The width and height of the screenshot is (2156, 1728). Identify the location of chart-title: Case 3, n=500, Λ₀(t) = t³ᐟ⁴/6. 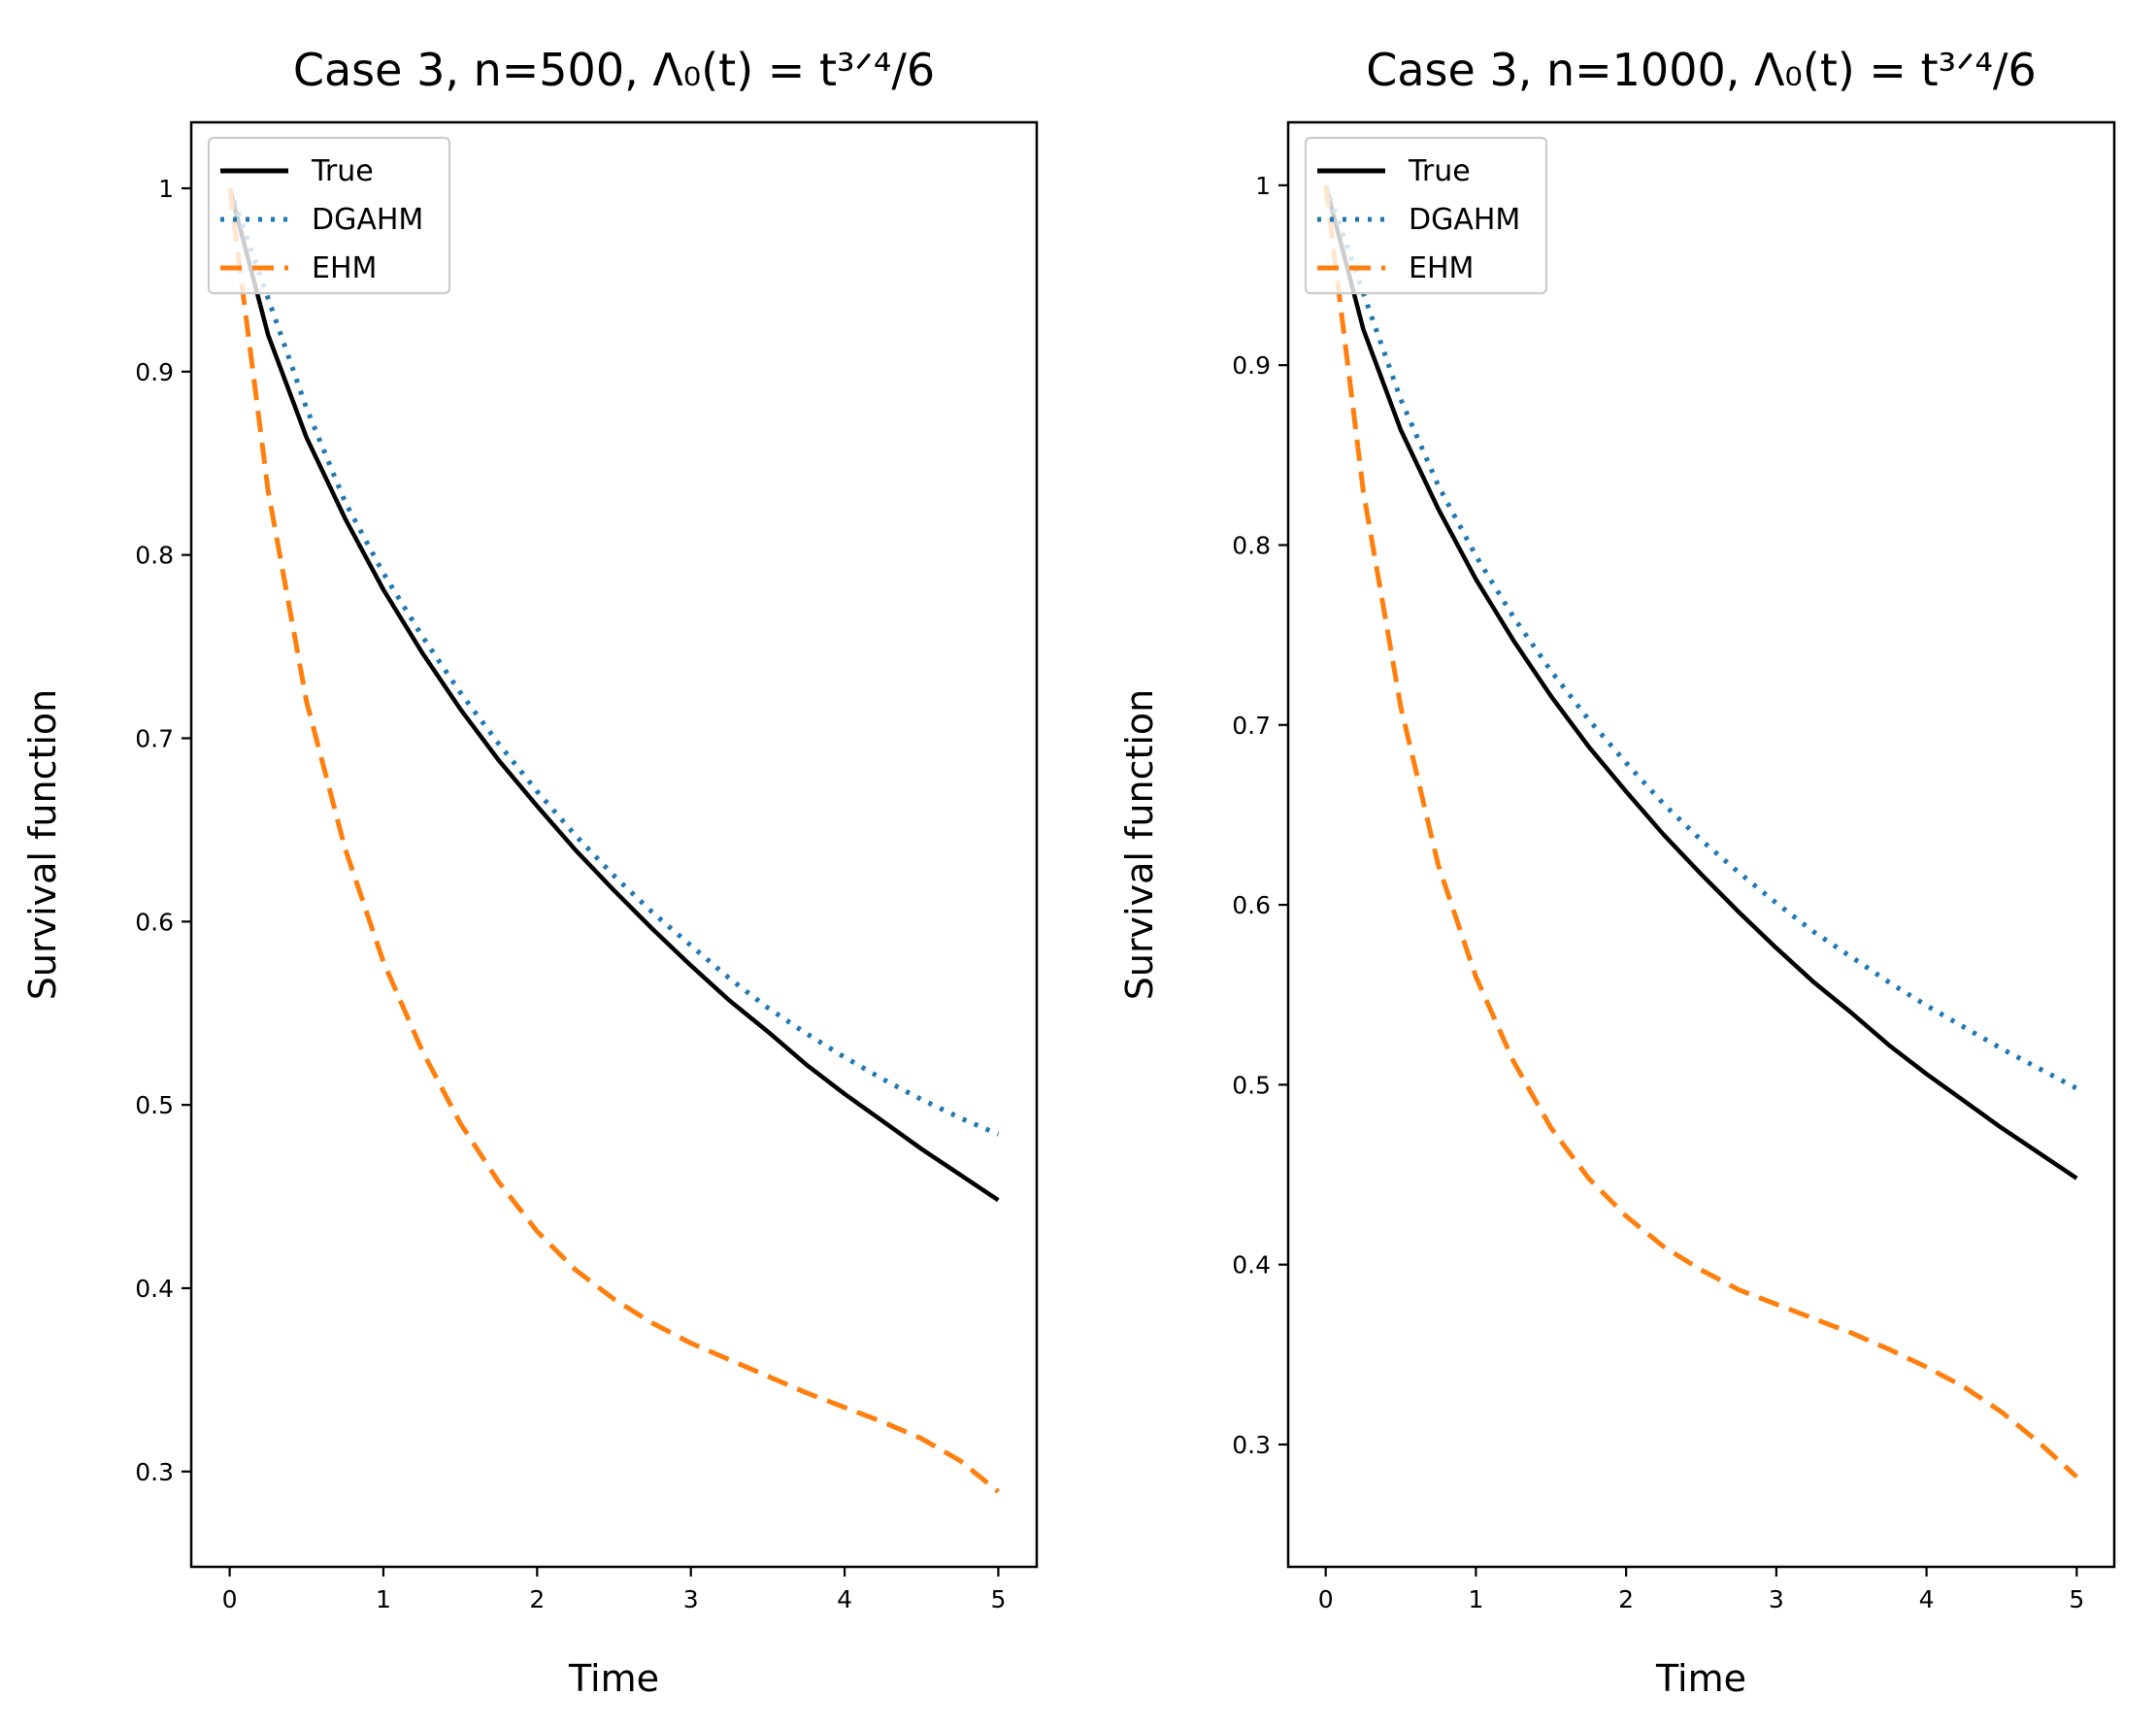
(614, 70).